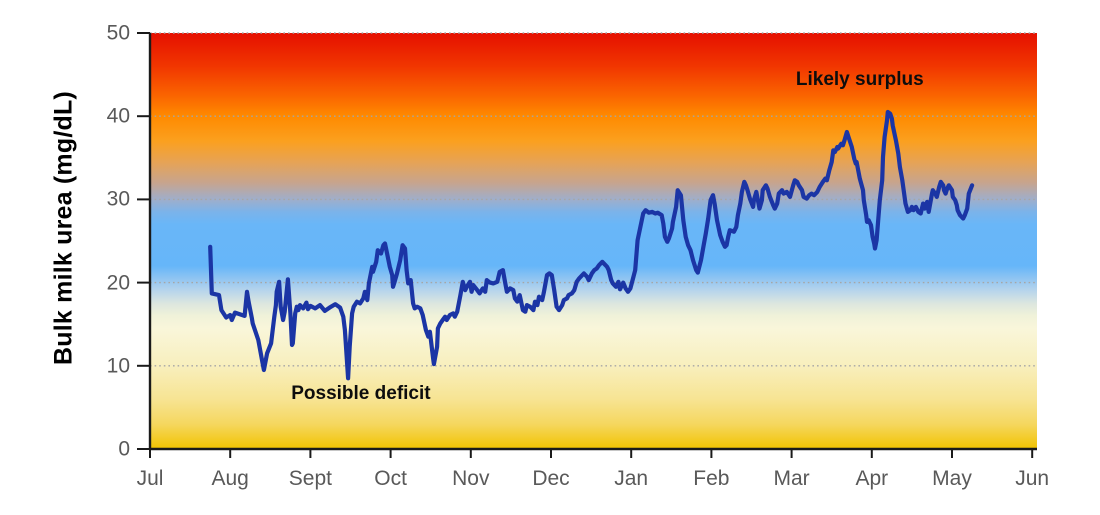  I want to click on x-tick-label-sept: Sept, so click(310, 478).